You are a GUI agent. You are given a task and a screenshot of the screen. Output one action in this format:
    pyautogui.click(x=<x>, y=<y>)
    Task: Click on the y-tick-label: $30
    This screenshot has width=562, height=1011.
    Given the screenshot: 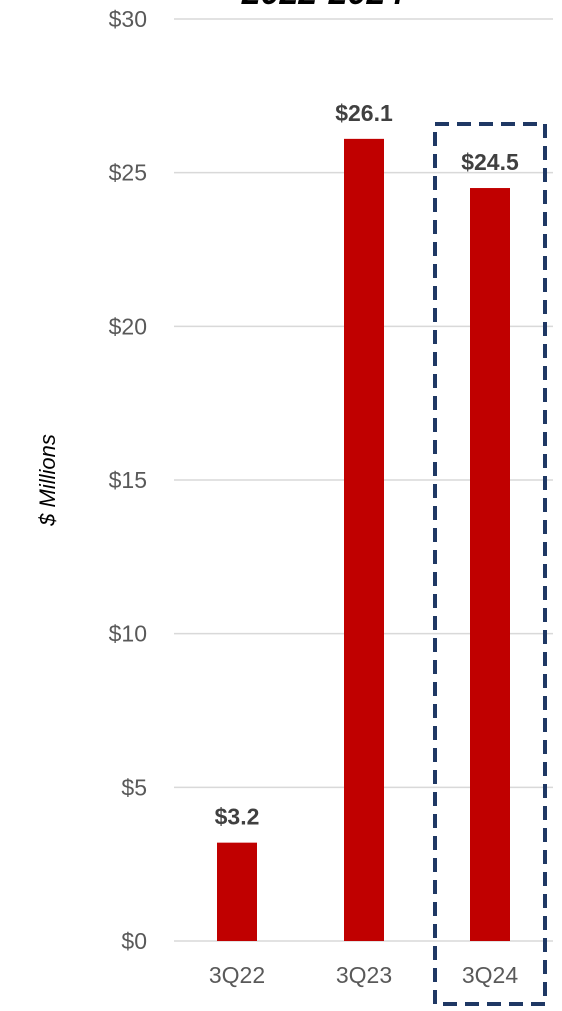 What is the action you would take?
    pyautogui.click(x=128, y=19)
    